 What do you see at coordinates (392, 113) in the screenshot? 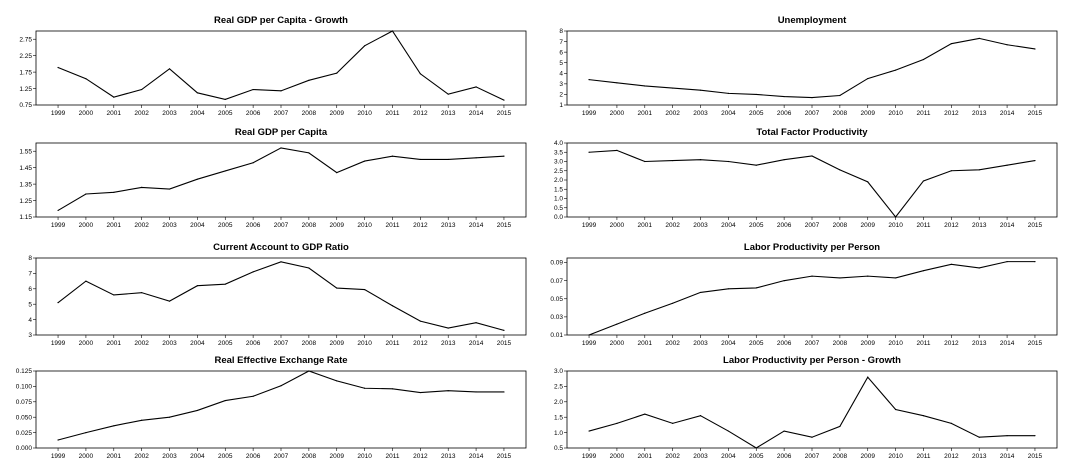
I see `x-tick-label: 2011` at bounding box center [392, 113].